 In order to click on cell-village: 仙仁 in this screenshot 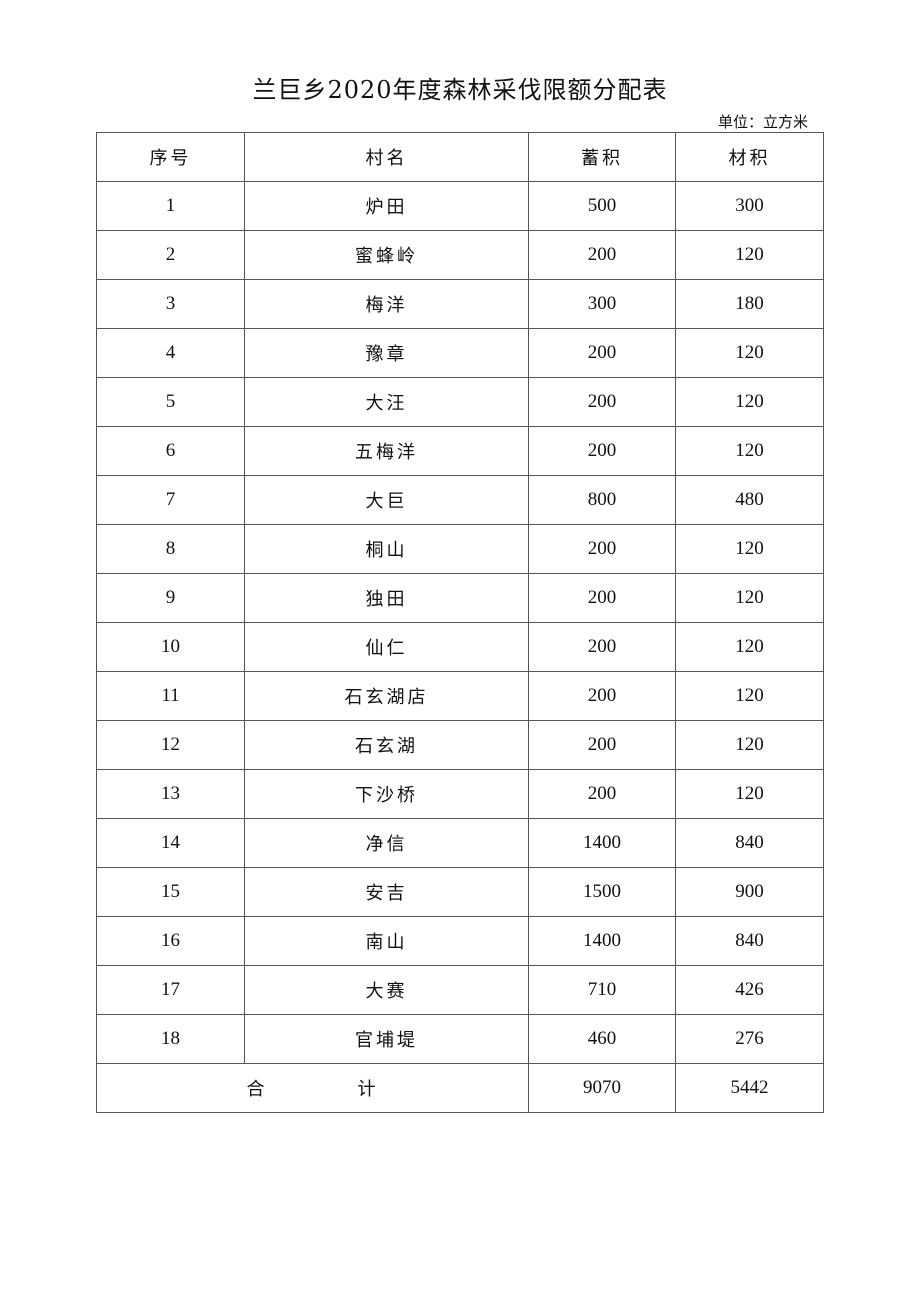, I will do `click(386, 647)`.